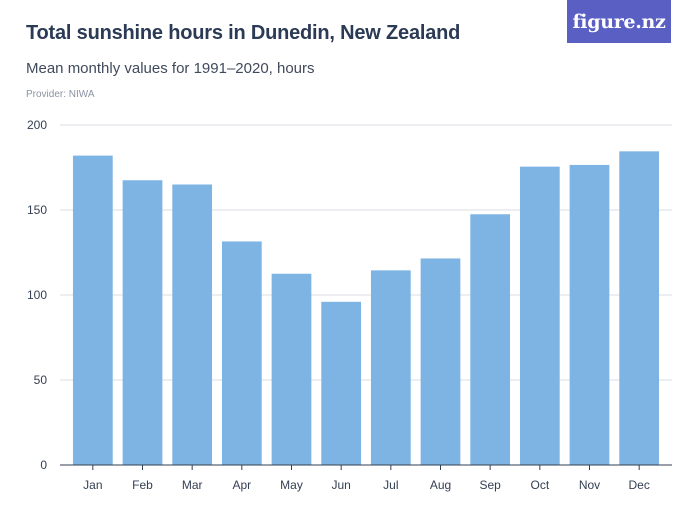 The image size is (700, 525). I want to click on y-tick-label: 0, so click(43, 465).